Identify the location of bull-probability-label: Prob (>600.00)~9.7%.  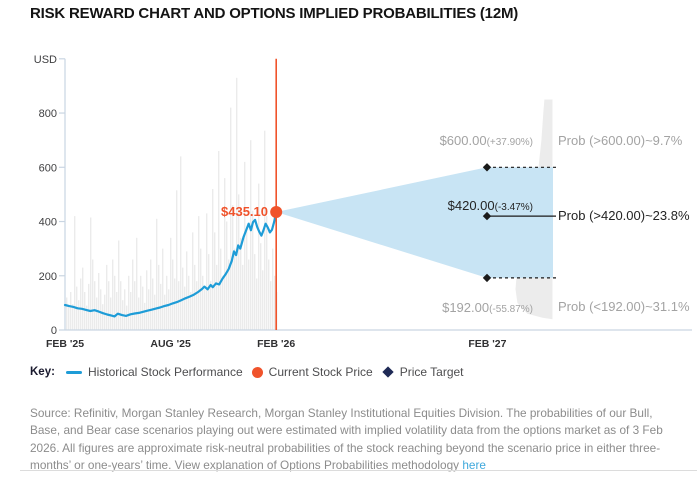
(620, 140).